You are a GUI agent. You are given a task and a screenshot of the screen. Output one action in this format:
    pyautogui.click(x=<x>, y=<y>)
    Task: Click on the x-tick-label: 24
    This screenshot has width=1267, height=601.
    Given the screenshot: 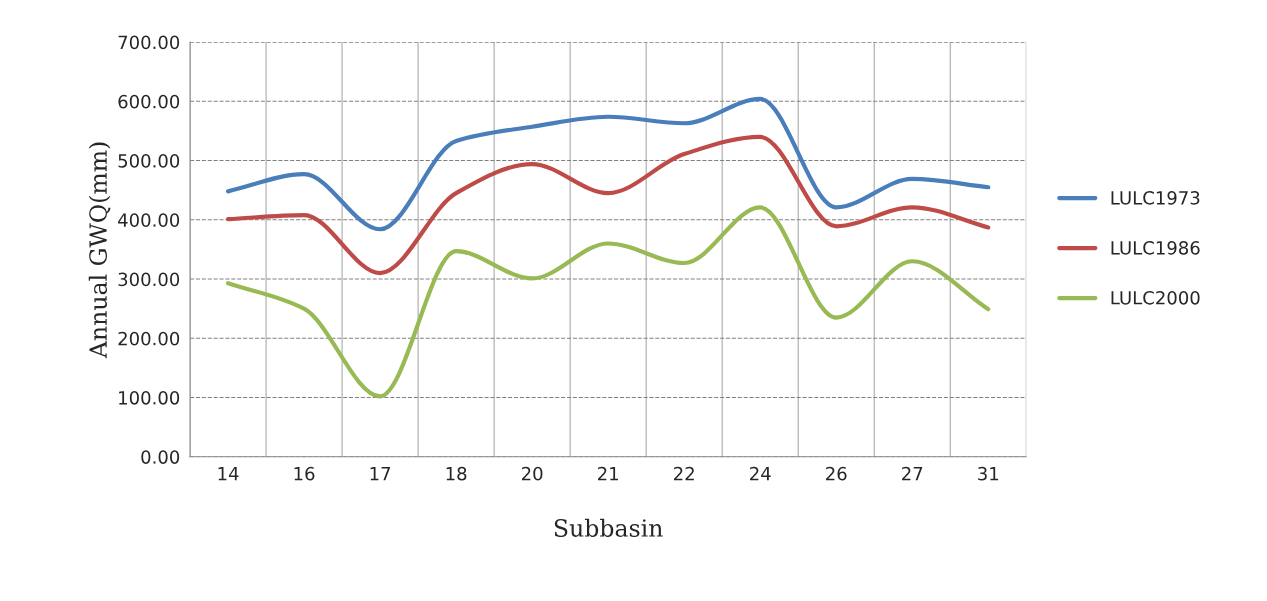 What is the action you would take?
    pyautogui.click(x=760, y=473)
    